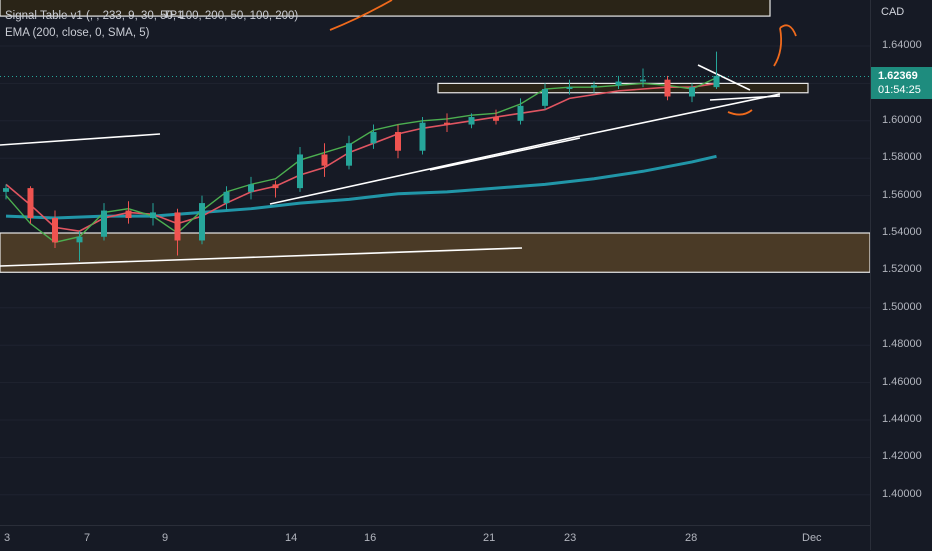  What do you see at coordinates (370, 538) in the screenshot?
I see `time-tick-label: 16` at bounding box center [370, 538].